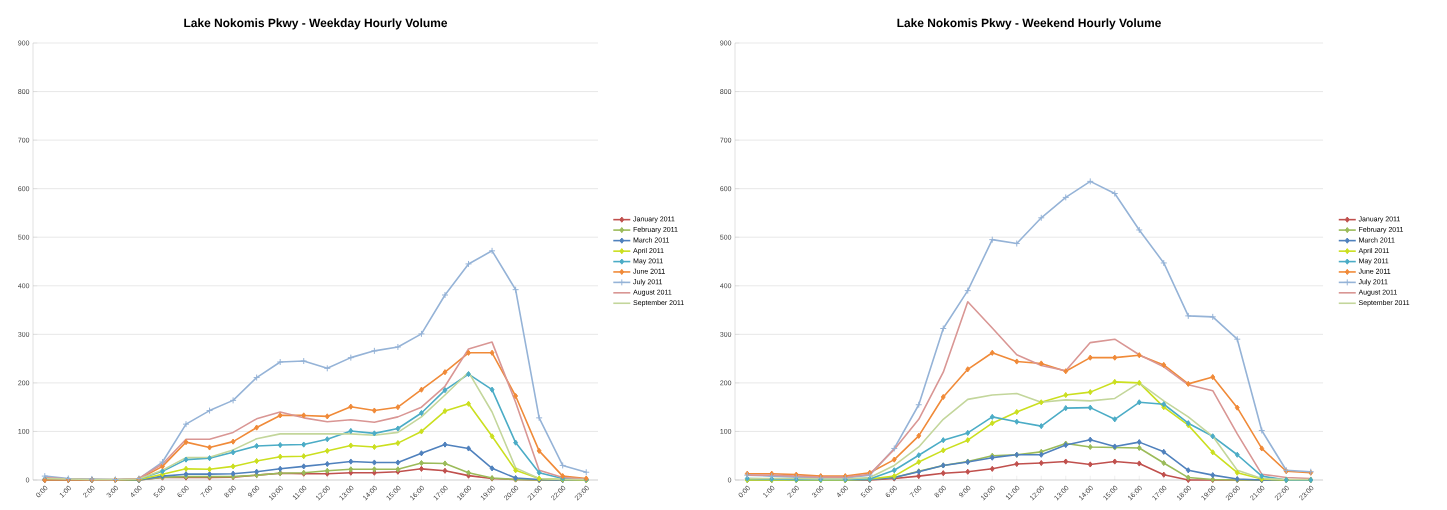 Image resolution: width=1447 pixels, height=510 pixels. I want to click on chart-title: Lake Nokomis Pkwy - Weekend Hourly Volume, so click(1029, 24).